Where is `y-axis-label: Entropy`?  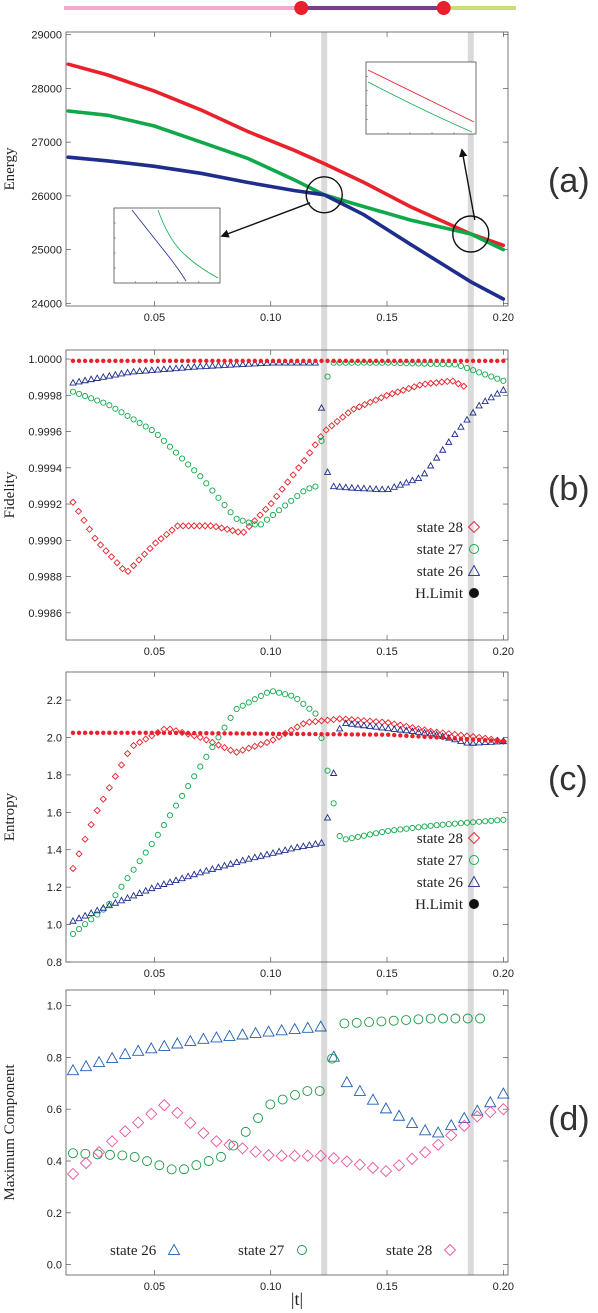 y-axis-label: Entropy is located at coordinates (10, 816).